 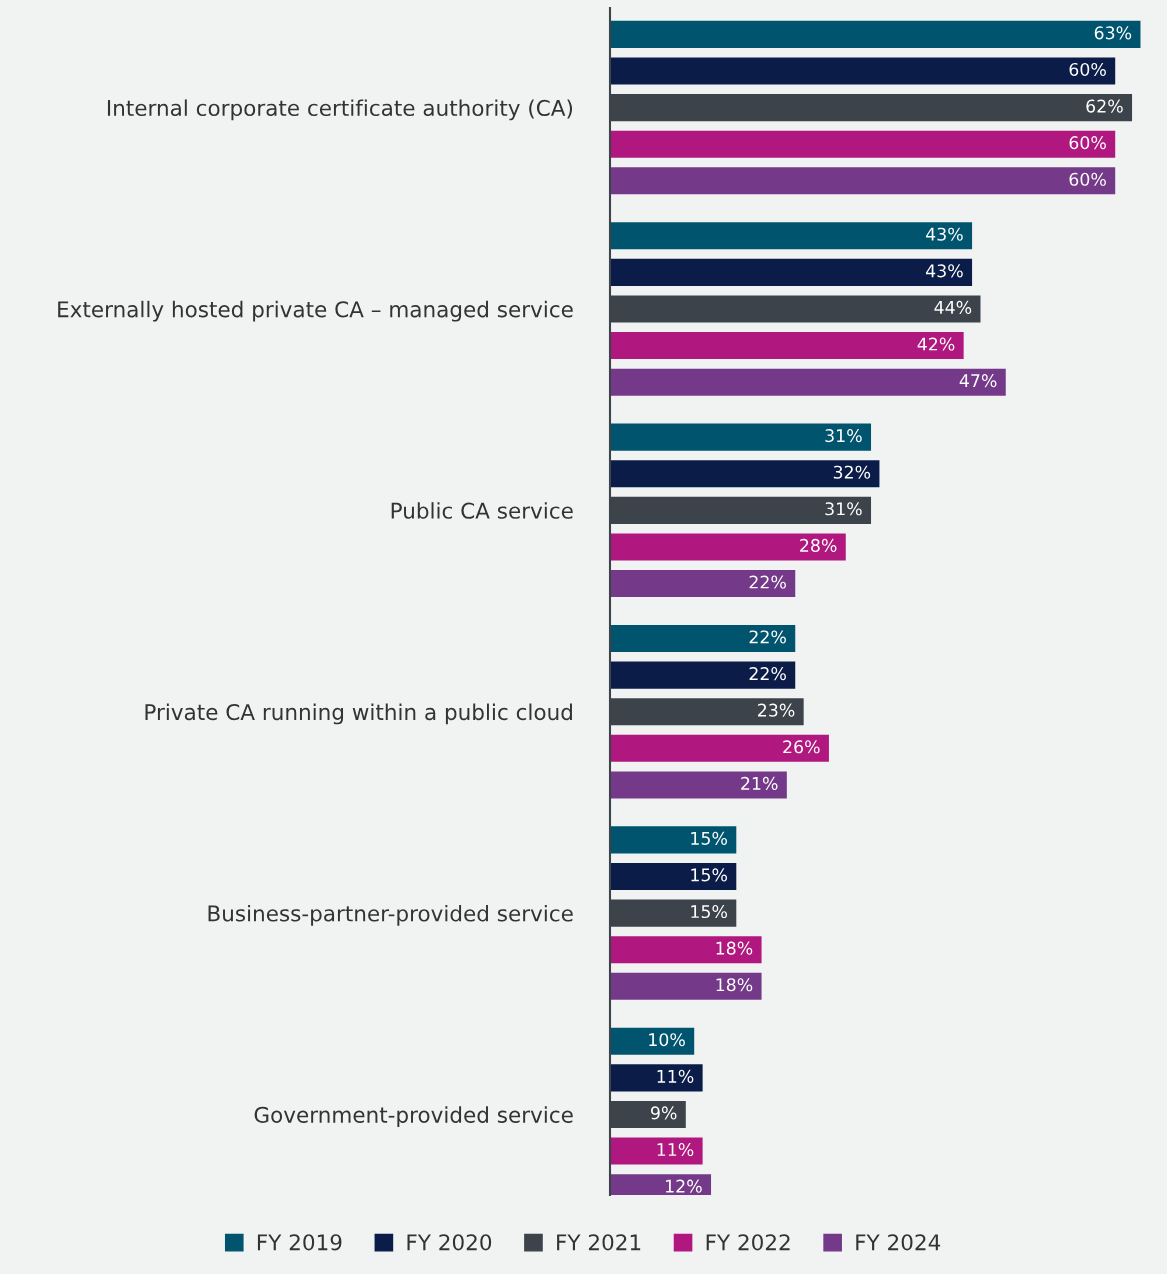 I want to click on y-tick-label: Public CA service, so click(x=482, y=510).